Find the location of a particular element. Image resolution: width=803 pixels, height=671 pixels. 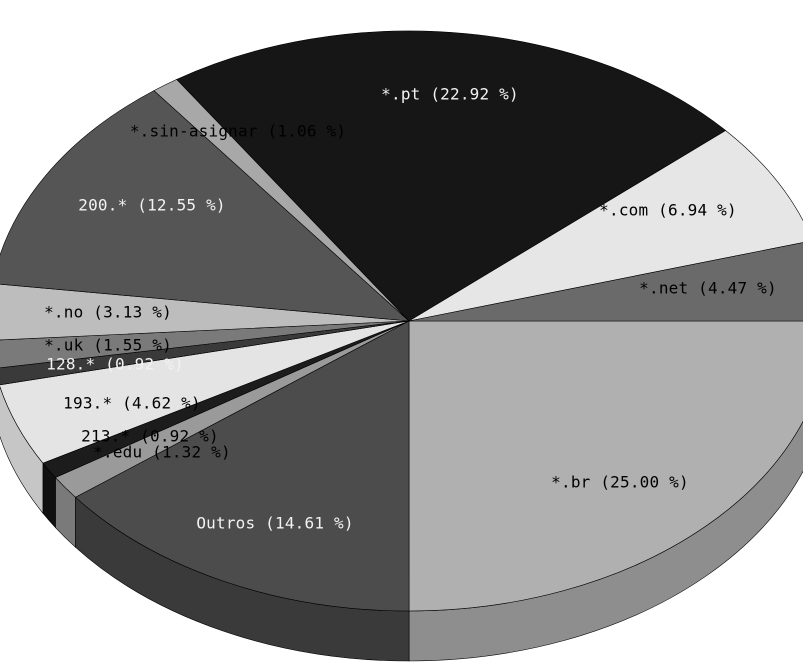

pie-label-edu: *.edu (1.32 %) is located at coordinates (162, 452).